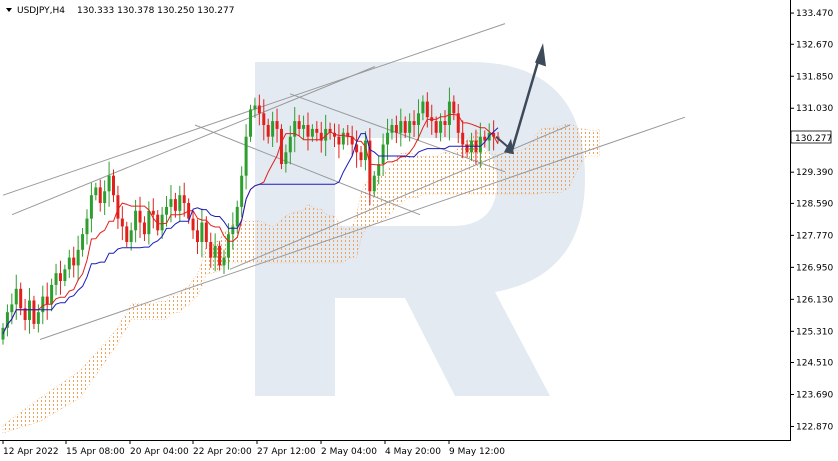 This screenshot has height=461, width=838. I want to click on y-tick-label: 125.310, so click(814, 332).